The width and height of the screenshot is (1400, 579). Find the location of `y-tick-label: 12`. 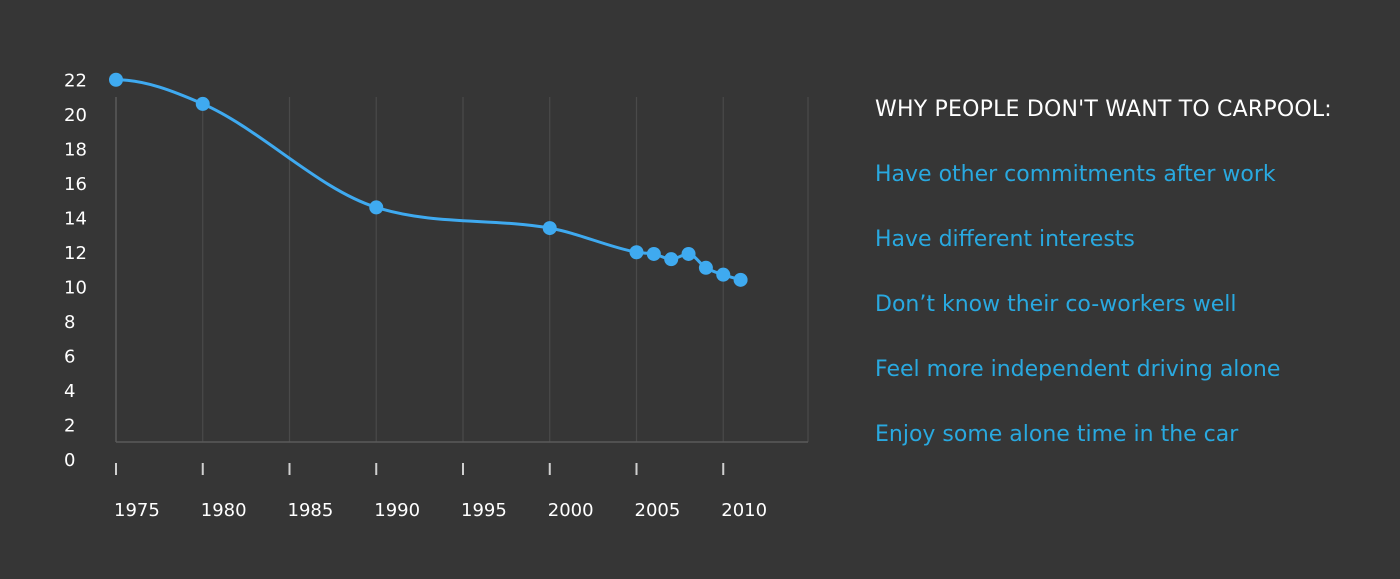

y-tick-label: 12 is located at coordinates (75, 253).